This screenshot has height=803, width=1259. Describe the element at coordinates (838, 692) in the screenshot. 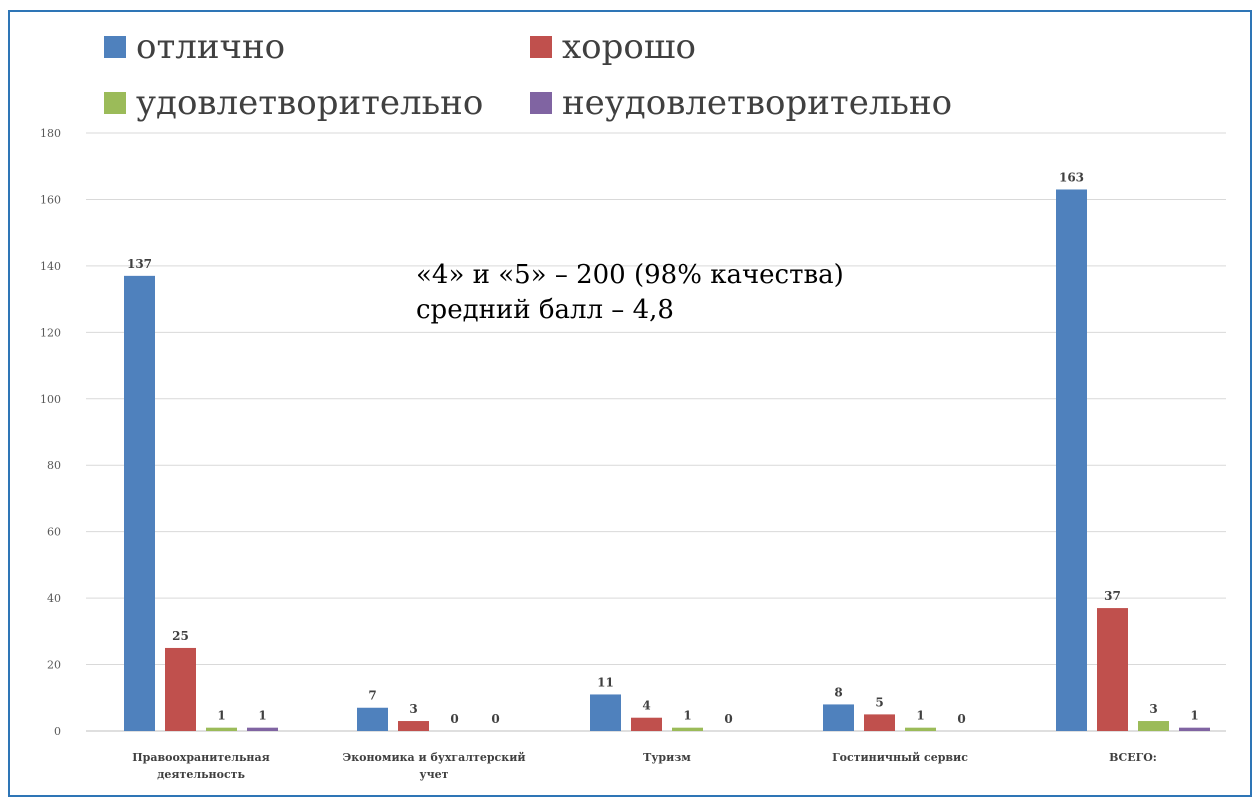

I see `data-label: 8` at that location.